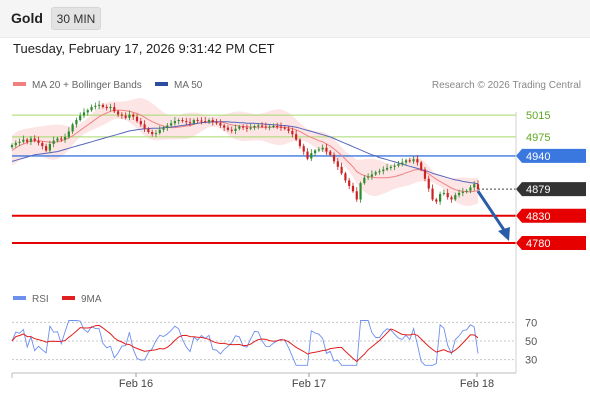 The height and width of the screenshot is (400, 590). Describe the element at coordinates (76, 18) in the screenshot. I see `timeframe-button: 30 MIN` at that location.